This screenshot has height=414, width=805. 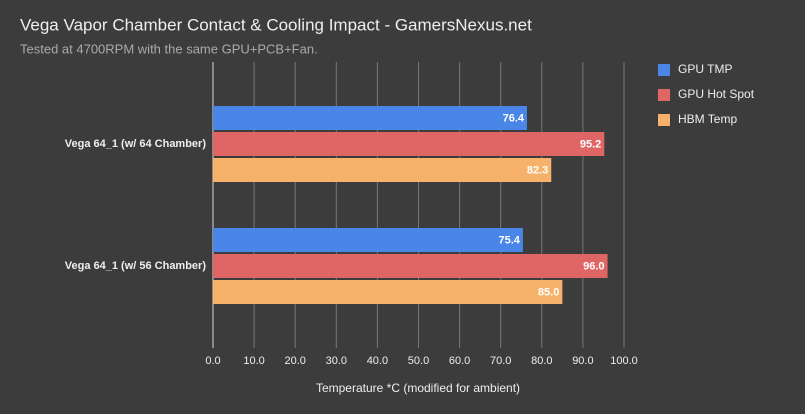 What do you see at coordinates (707, 119) in the screenshot?
I see `legend-label: HBM Temp` at bounding box center [707, 119].